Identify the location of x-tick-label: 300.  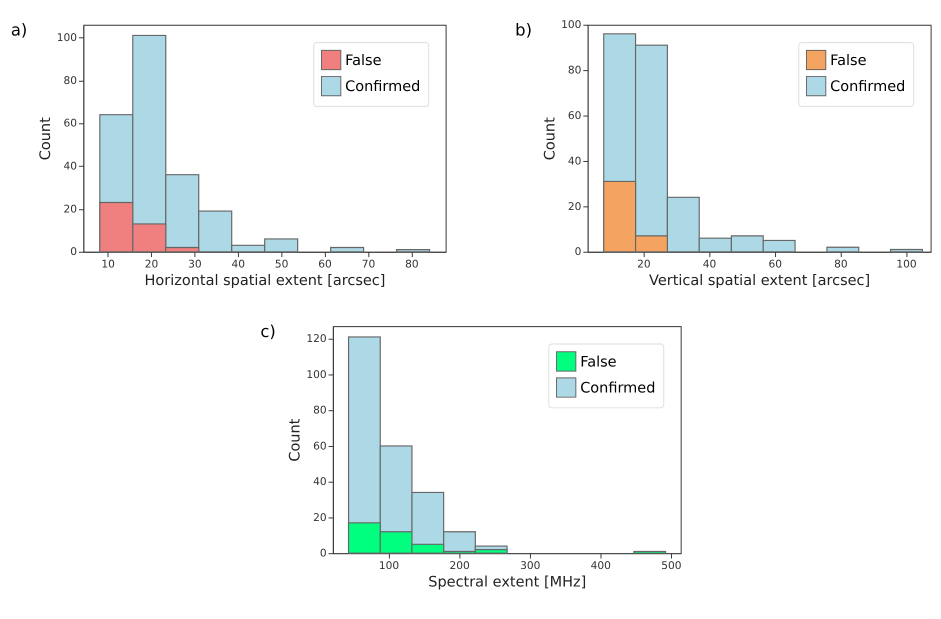
(530, 565).